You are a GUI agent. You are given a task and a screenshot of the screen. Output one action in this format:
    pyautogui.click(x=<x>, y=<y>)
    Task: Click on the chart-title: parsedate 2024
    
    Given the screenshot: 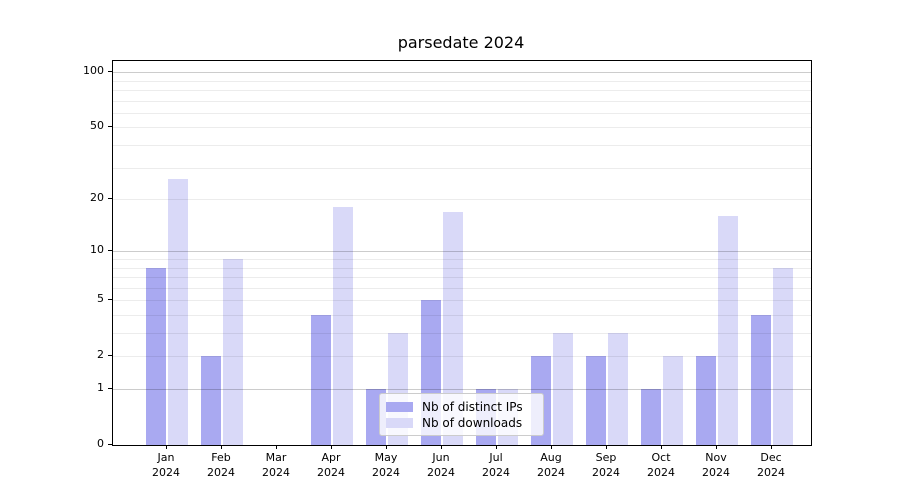 What is the action you would take?
    pyautogui.click(x=461, y=42)
    